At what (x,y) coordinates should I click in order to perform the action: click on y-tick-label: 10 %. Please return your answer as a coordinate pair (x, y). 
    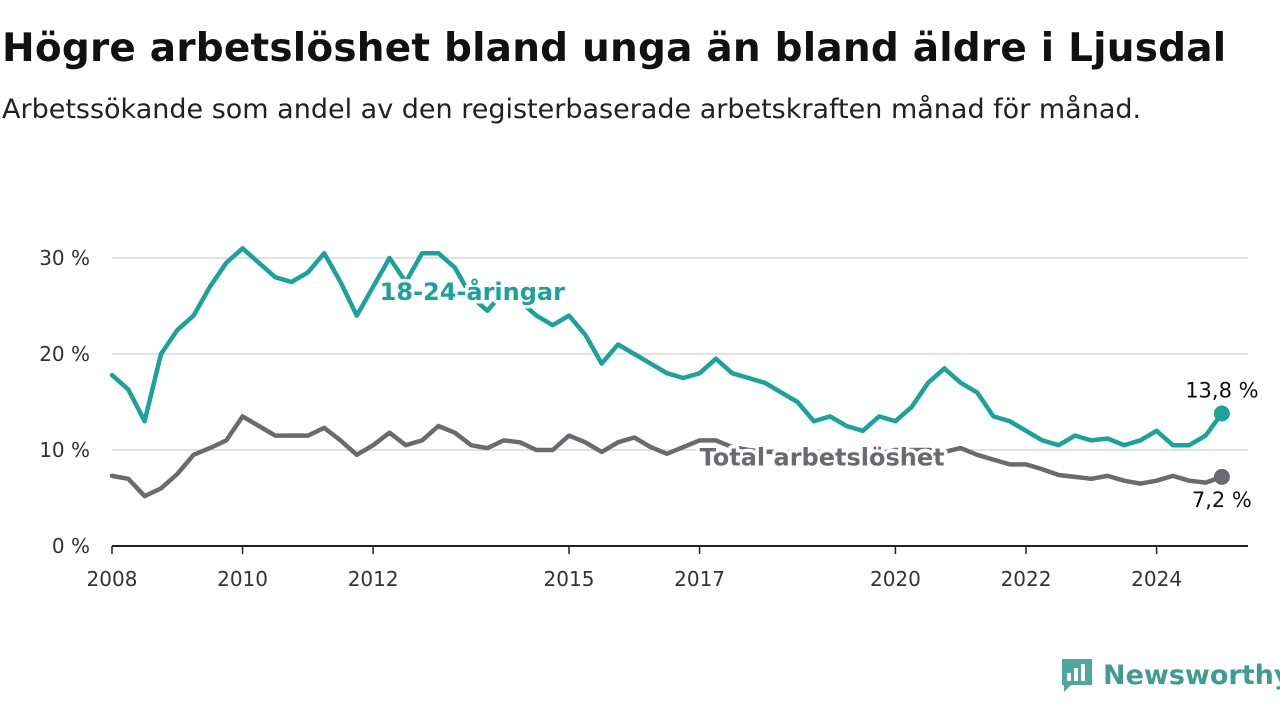
    Looking at the image, I should click on (64, 450).